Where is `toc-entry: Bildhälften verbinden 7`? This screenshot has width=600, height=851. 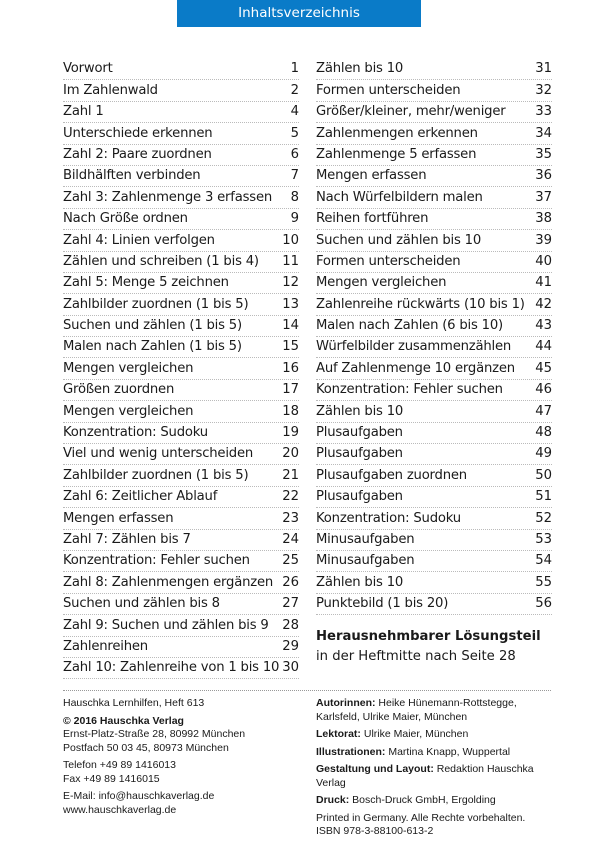
toc-entry: Bildhälften verbinden 7 is located at coordinates (181, 177).